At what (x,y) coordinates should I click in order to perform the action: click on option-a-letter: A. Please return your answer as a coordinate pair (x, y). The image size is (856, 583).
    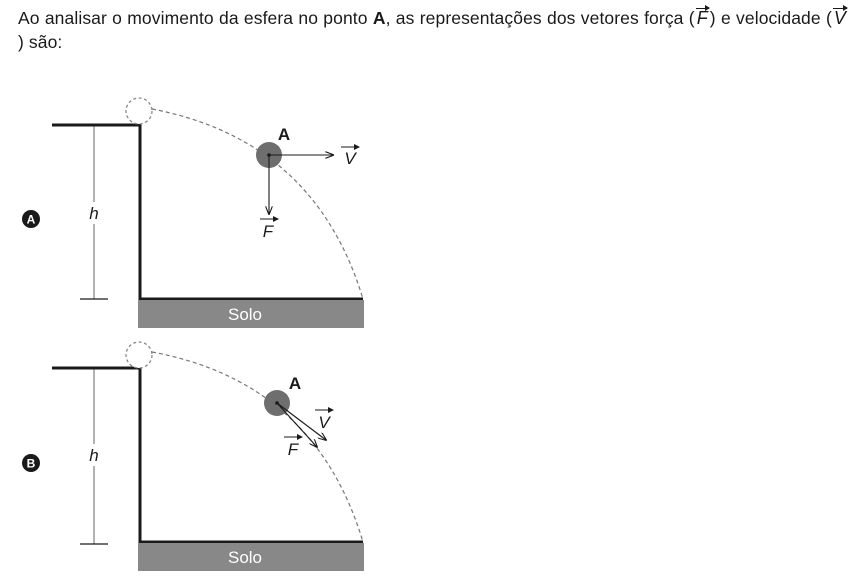
    Looking at the image, I should click on (31, 220).